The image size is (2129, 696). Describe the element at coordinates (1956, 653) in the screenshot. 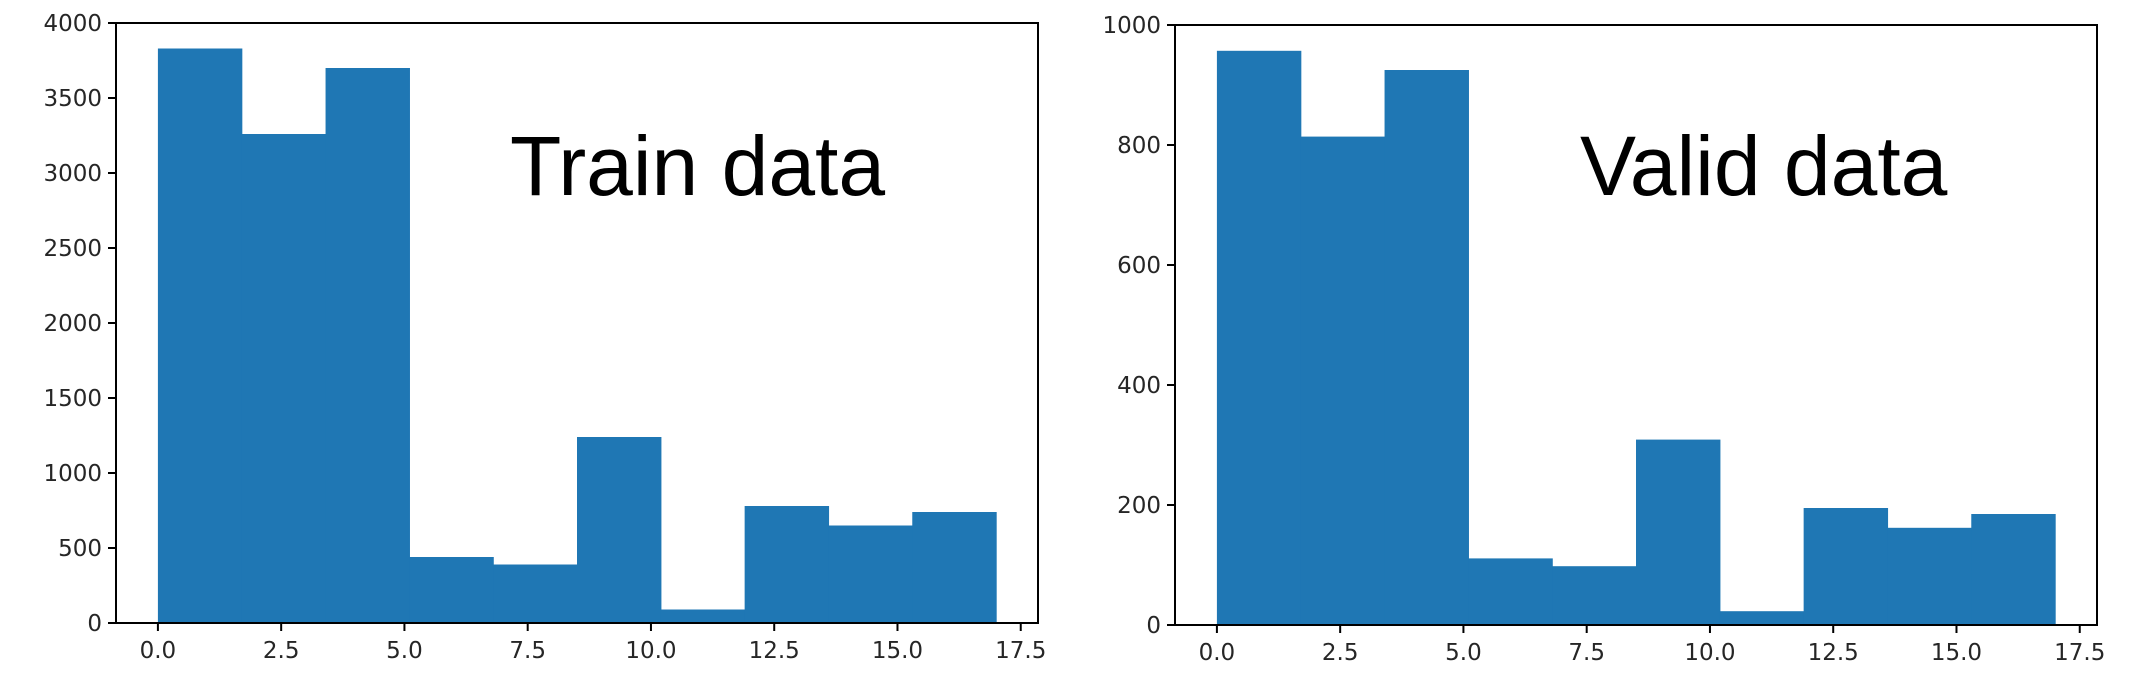

I see `valid-x-tick-label: 15.0` at that location.